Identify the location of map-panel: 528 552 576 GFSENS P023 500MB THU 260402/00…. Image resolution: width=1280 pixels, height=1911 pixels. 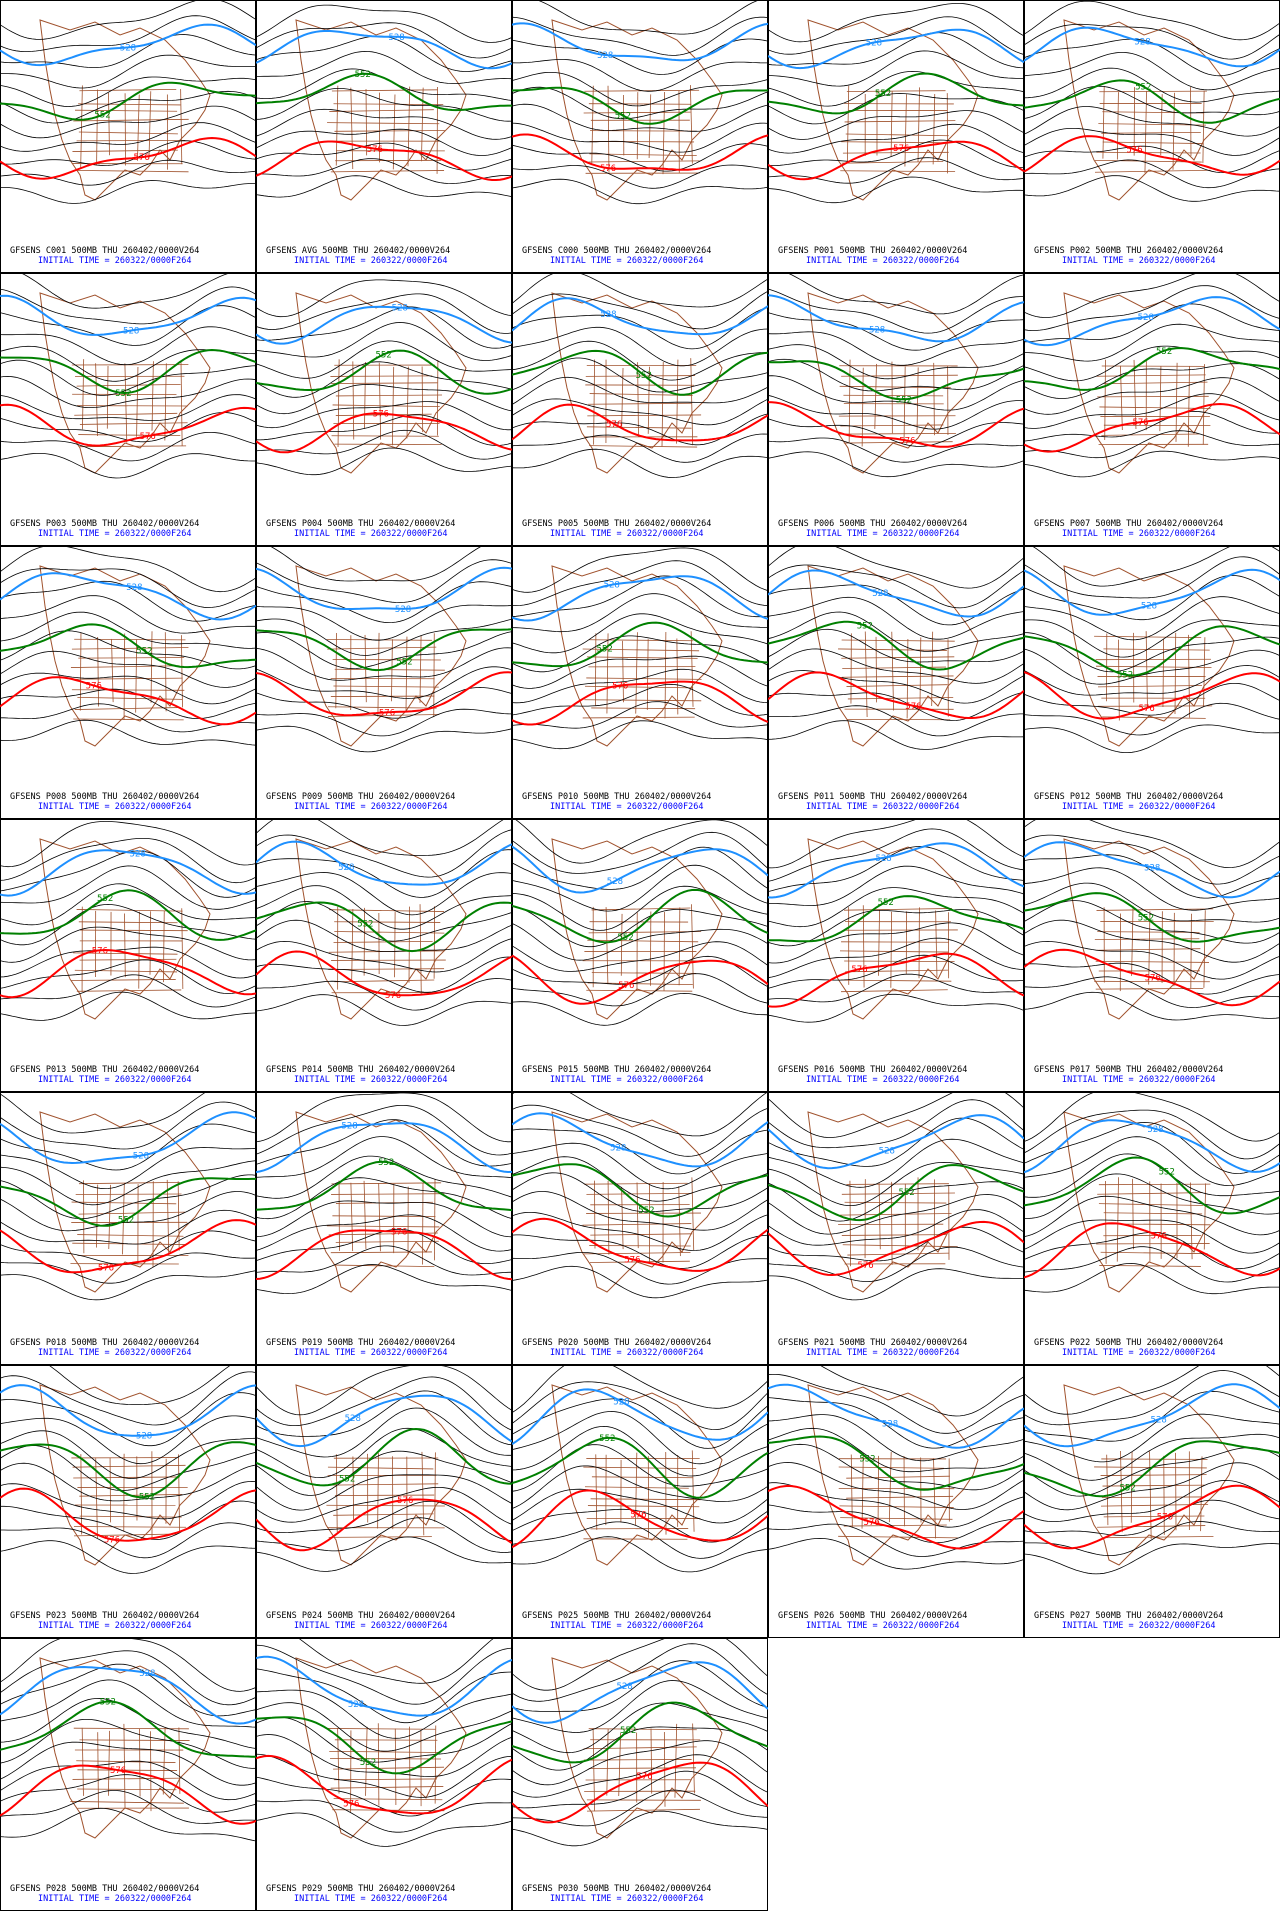
(128, 1501).